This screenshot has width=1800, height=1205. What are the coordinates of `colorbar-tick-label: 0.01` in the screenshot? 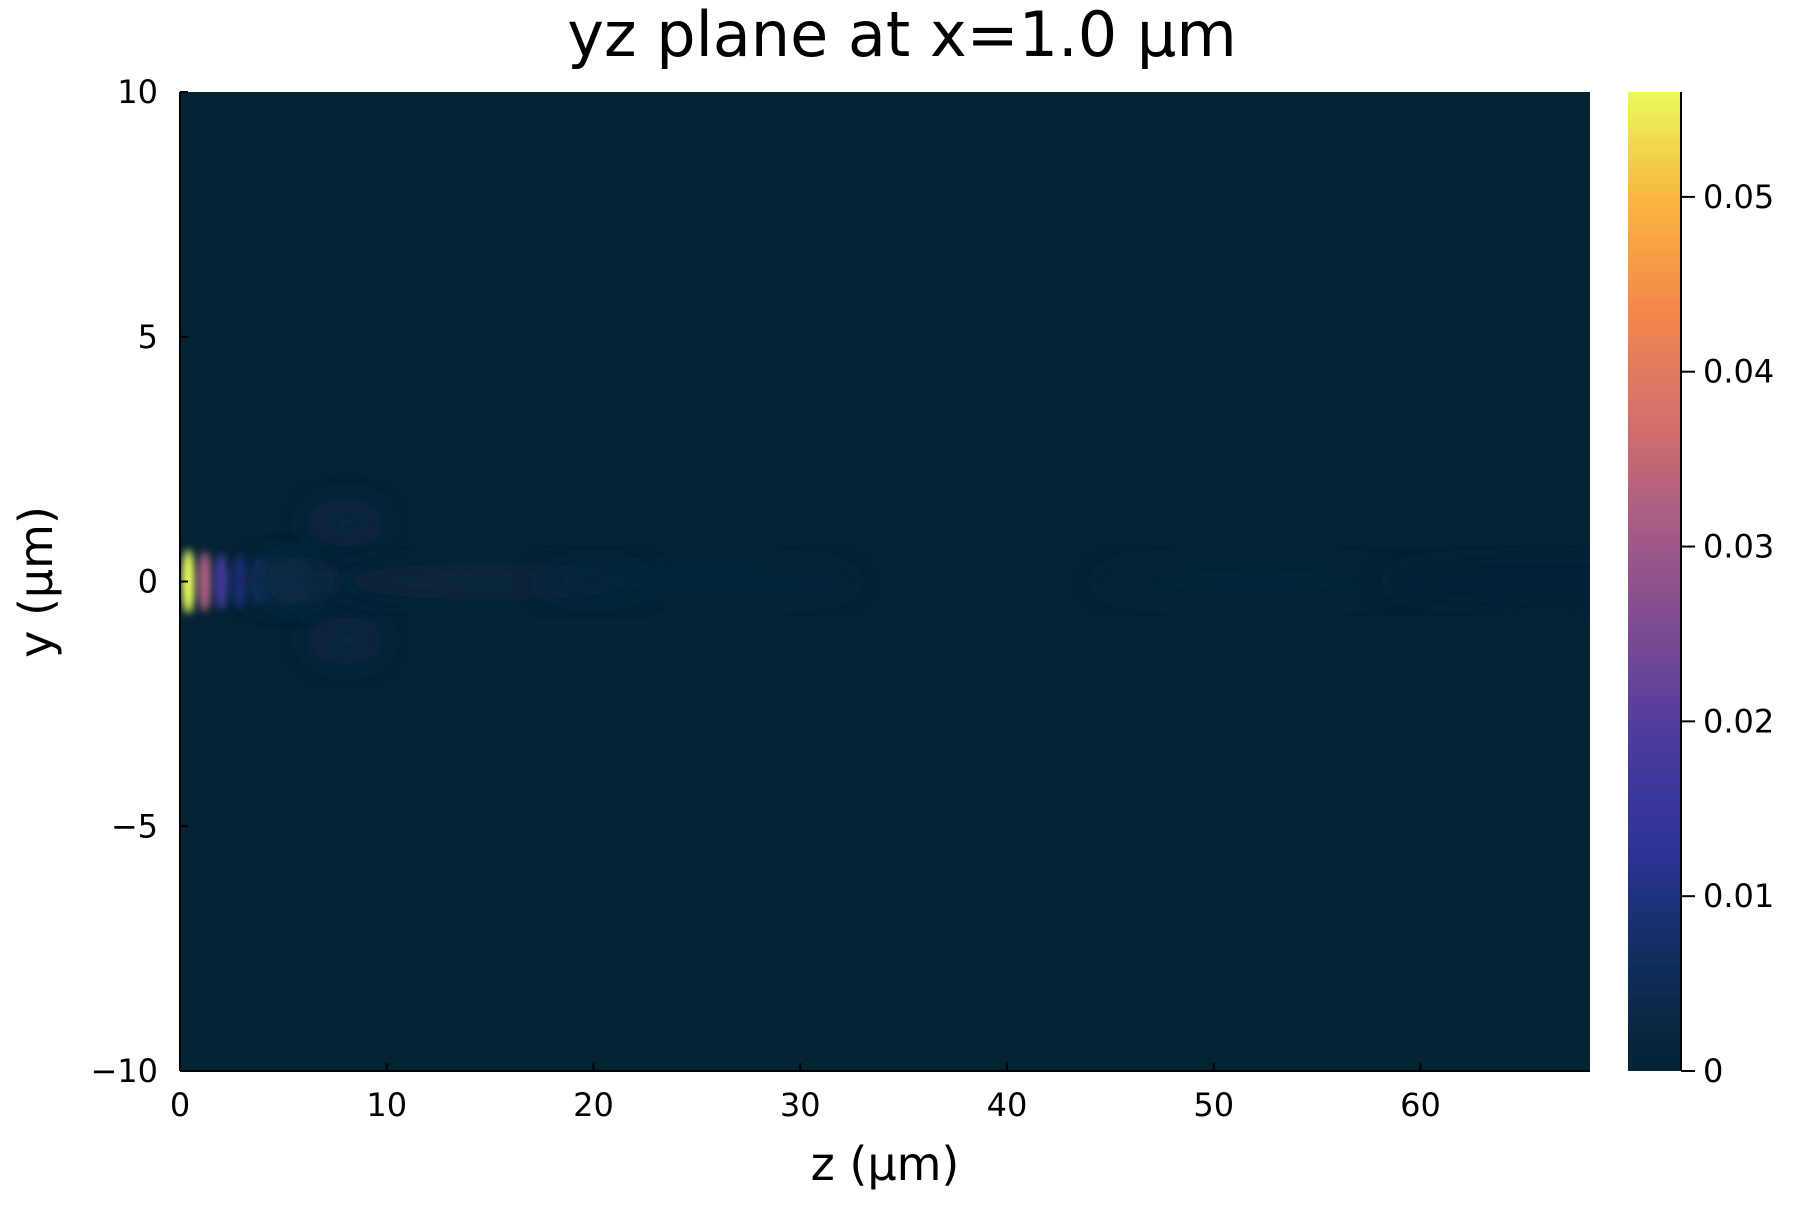 It's located at (1738, 896).